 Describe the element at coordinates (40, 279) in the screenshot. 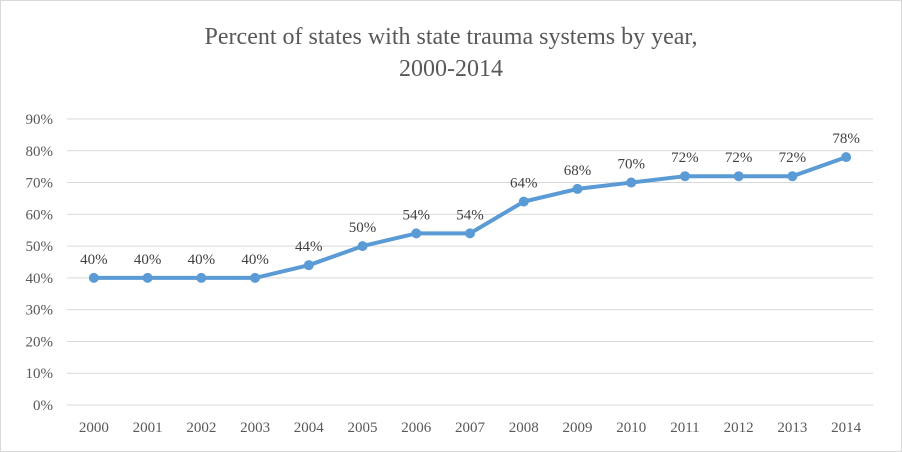

I see `y-tick-label: 40%` at that location.